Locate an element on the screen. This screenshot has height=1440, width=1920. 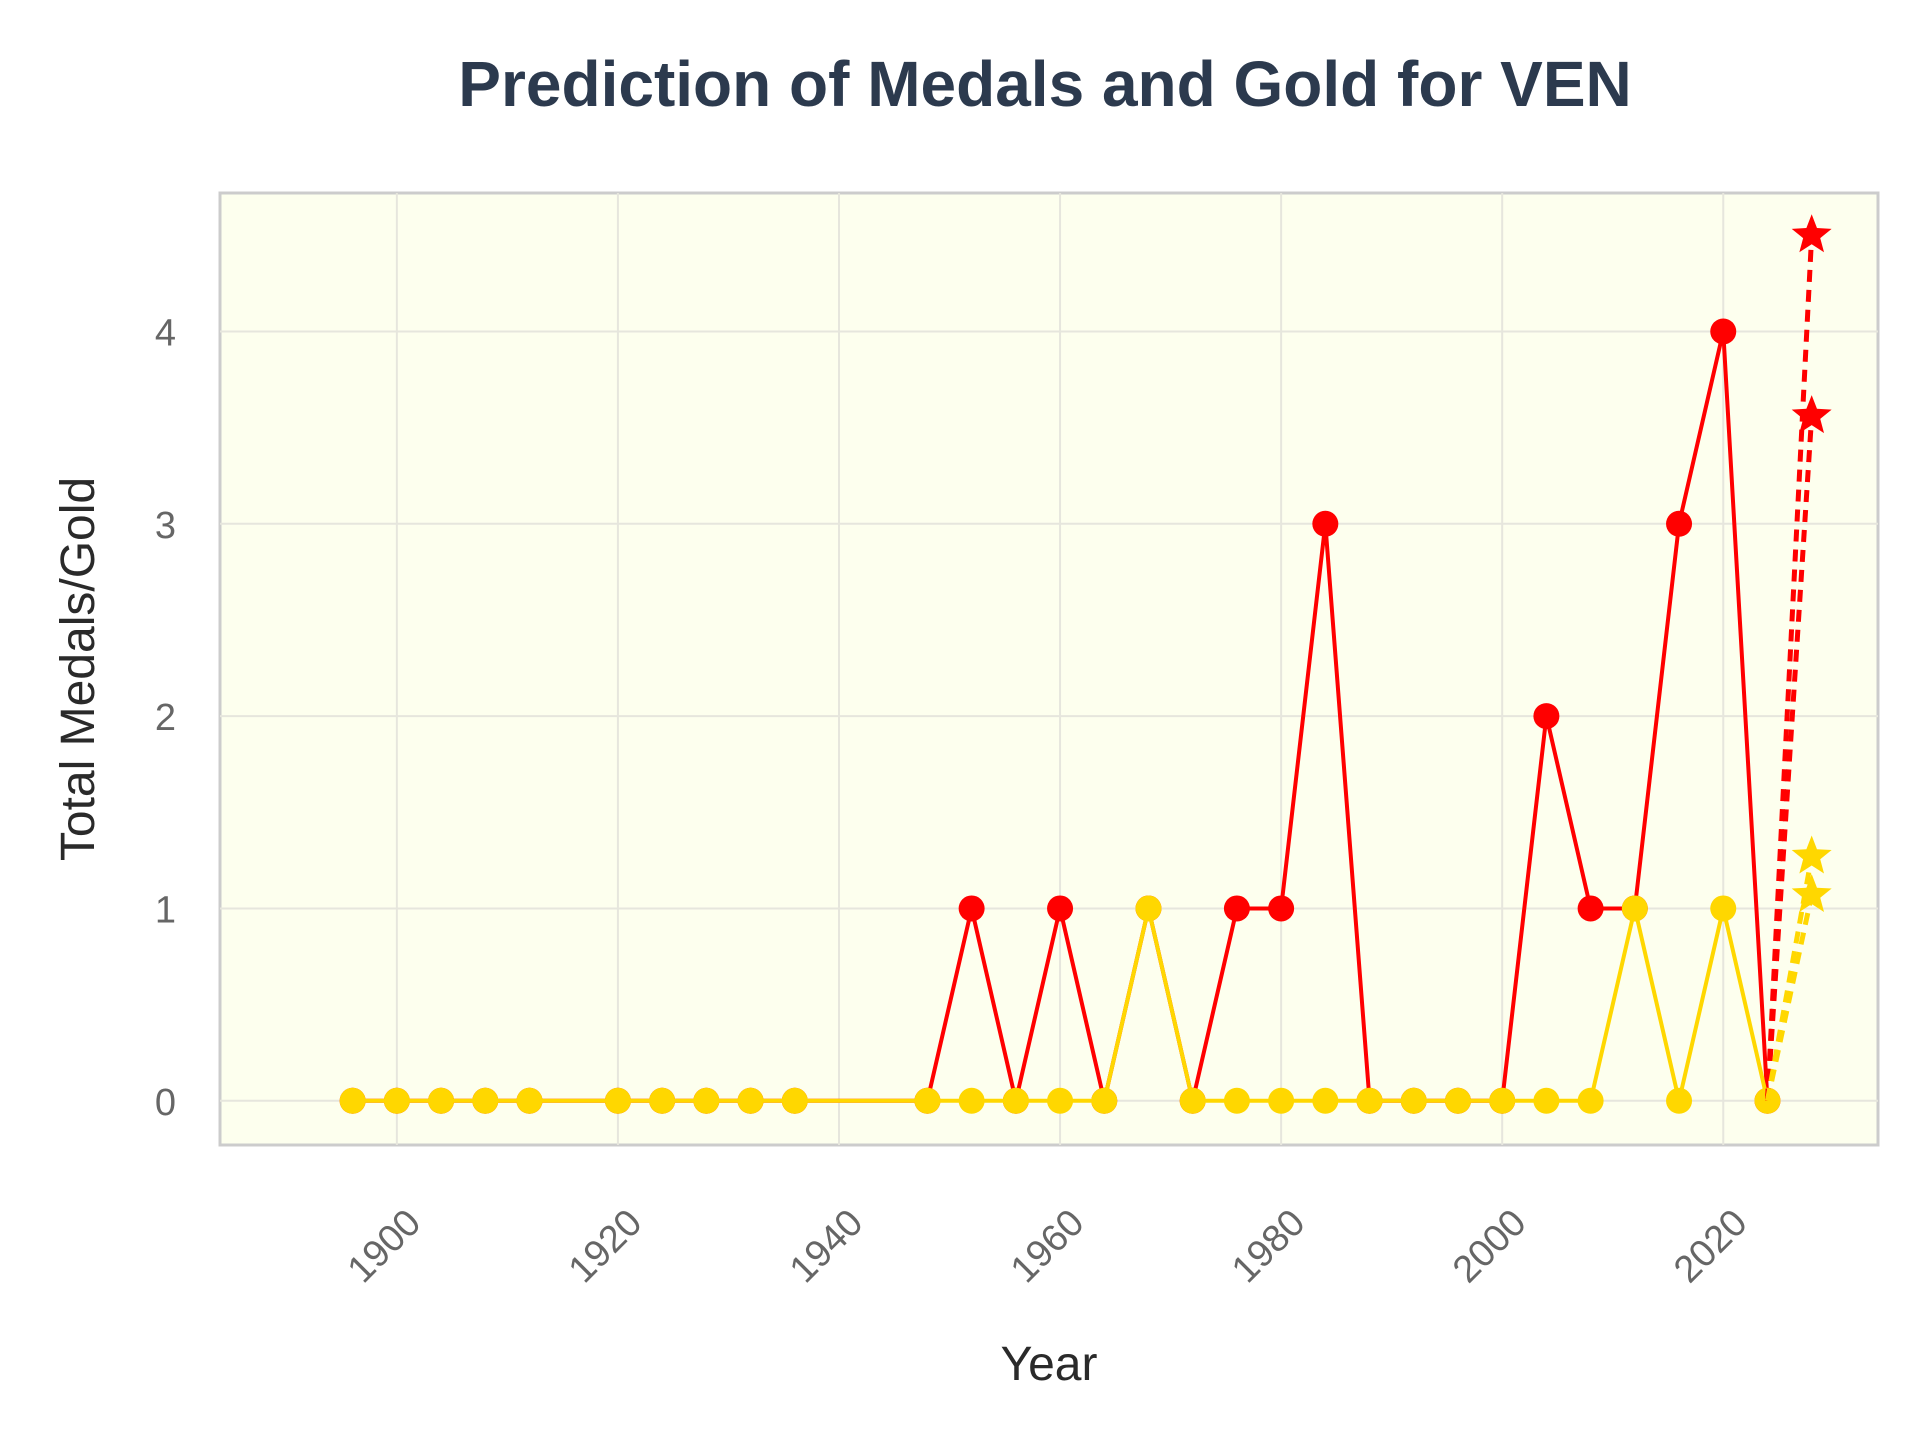
y-tick-label: 3 is located at coordinates (165, 526).